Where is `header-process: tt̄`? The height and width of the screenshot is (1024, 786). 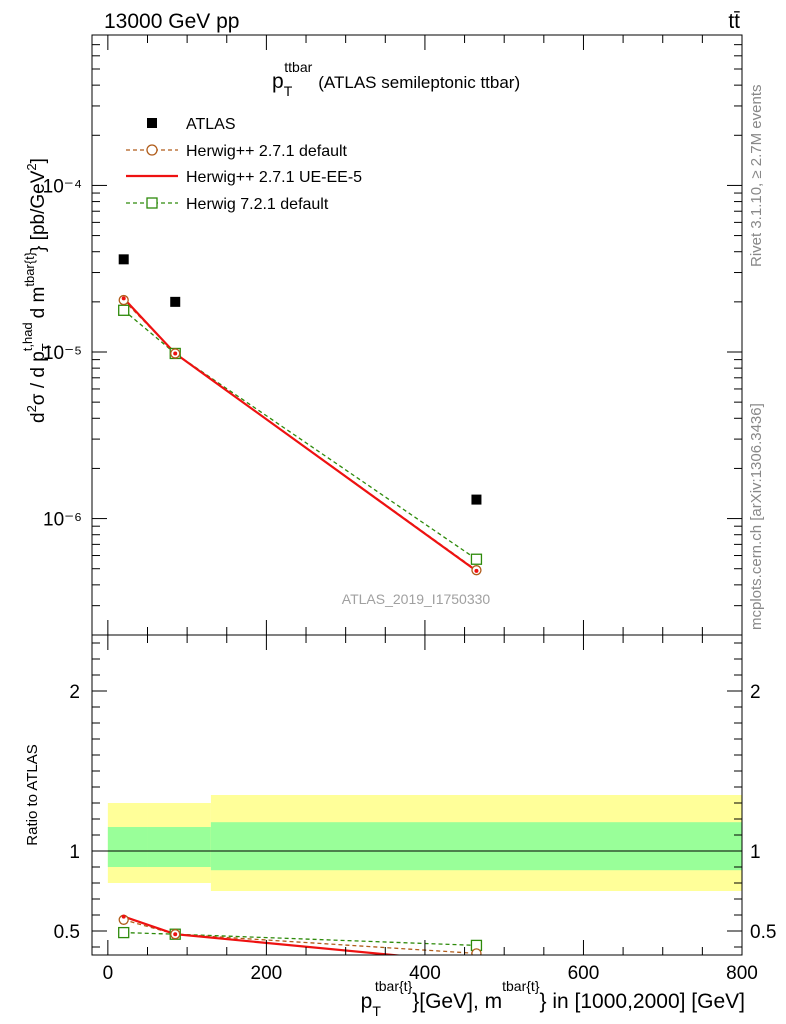 header-process: tt̄ is located at coordinates (734, 21).